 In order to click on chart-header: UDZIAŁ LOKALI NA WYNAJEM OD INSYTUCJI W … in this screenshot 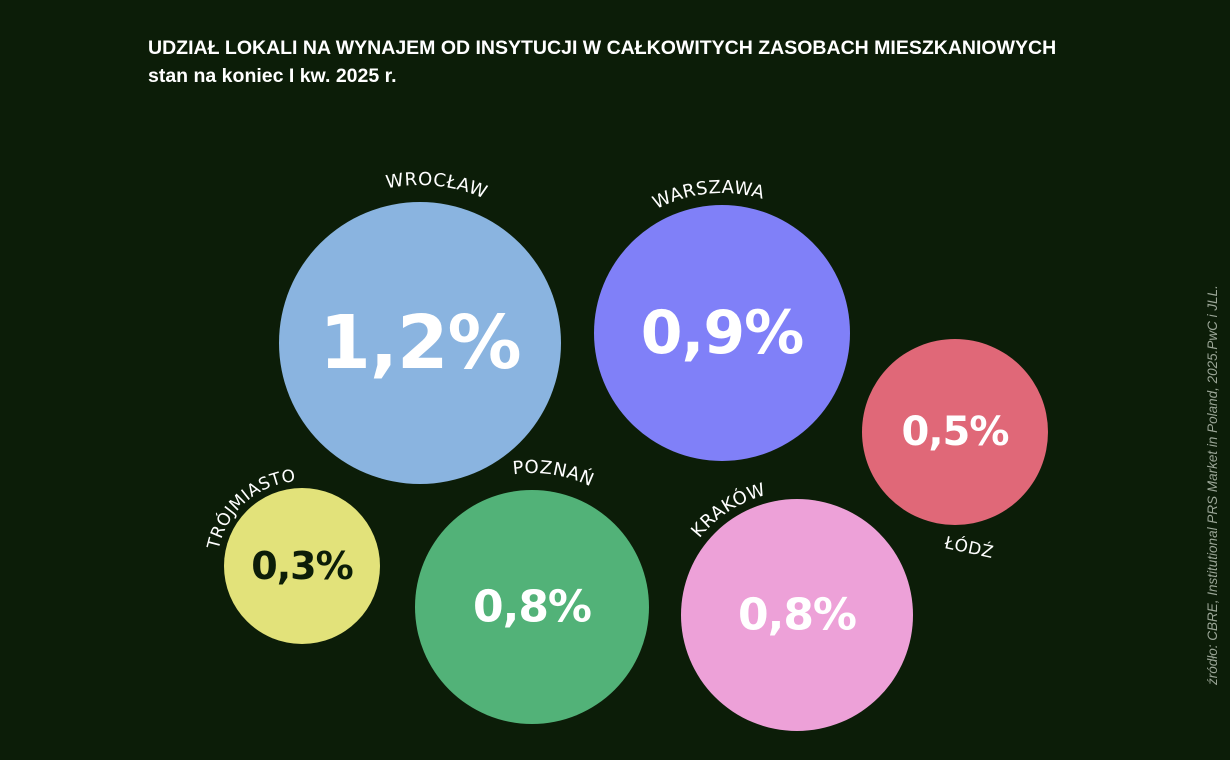, I will do `click(602, 62)`.